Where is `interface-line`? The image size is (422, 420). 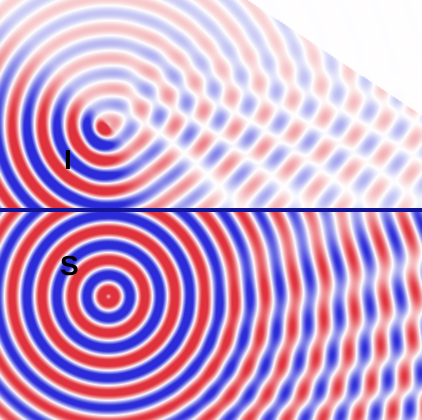 interface-line is located at coordinates (211, 210).